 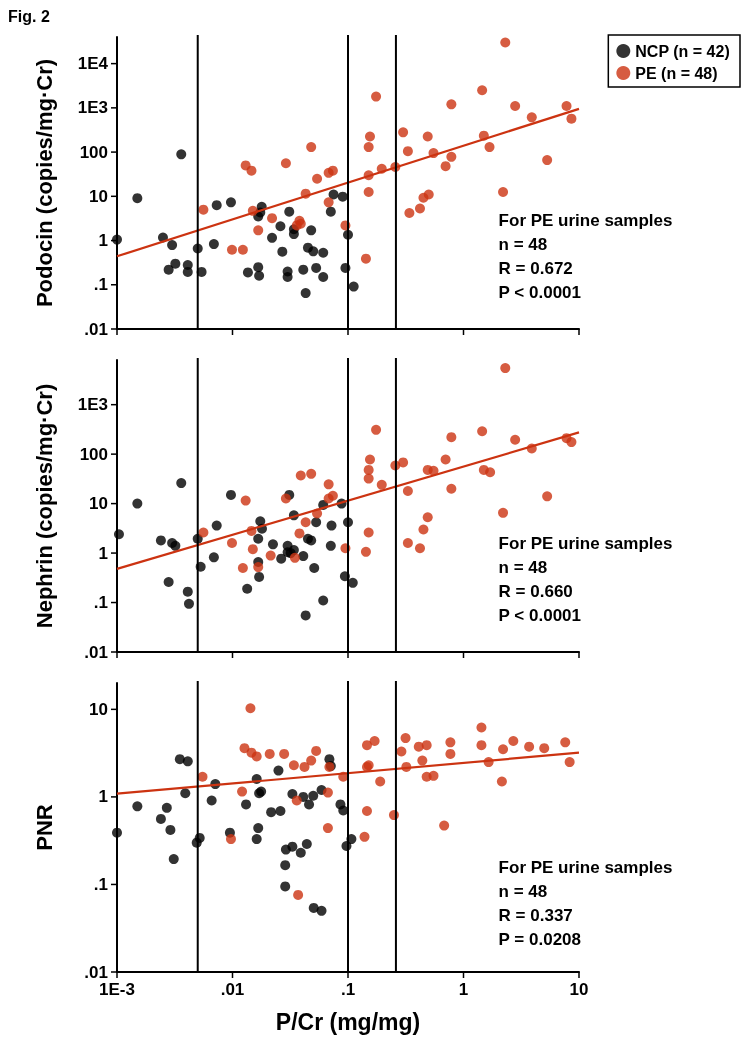 What do you see at coordinates (348, 989) in the screenshot?
I see `x-tick-label: .1` at bounding box center [348, 989].